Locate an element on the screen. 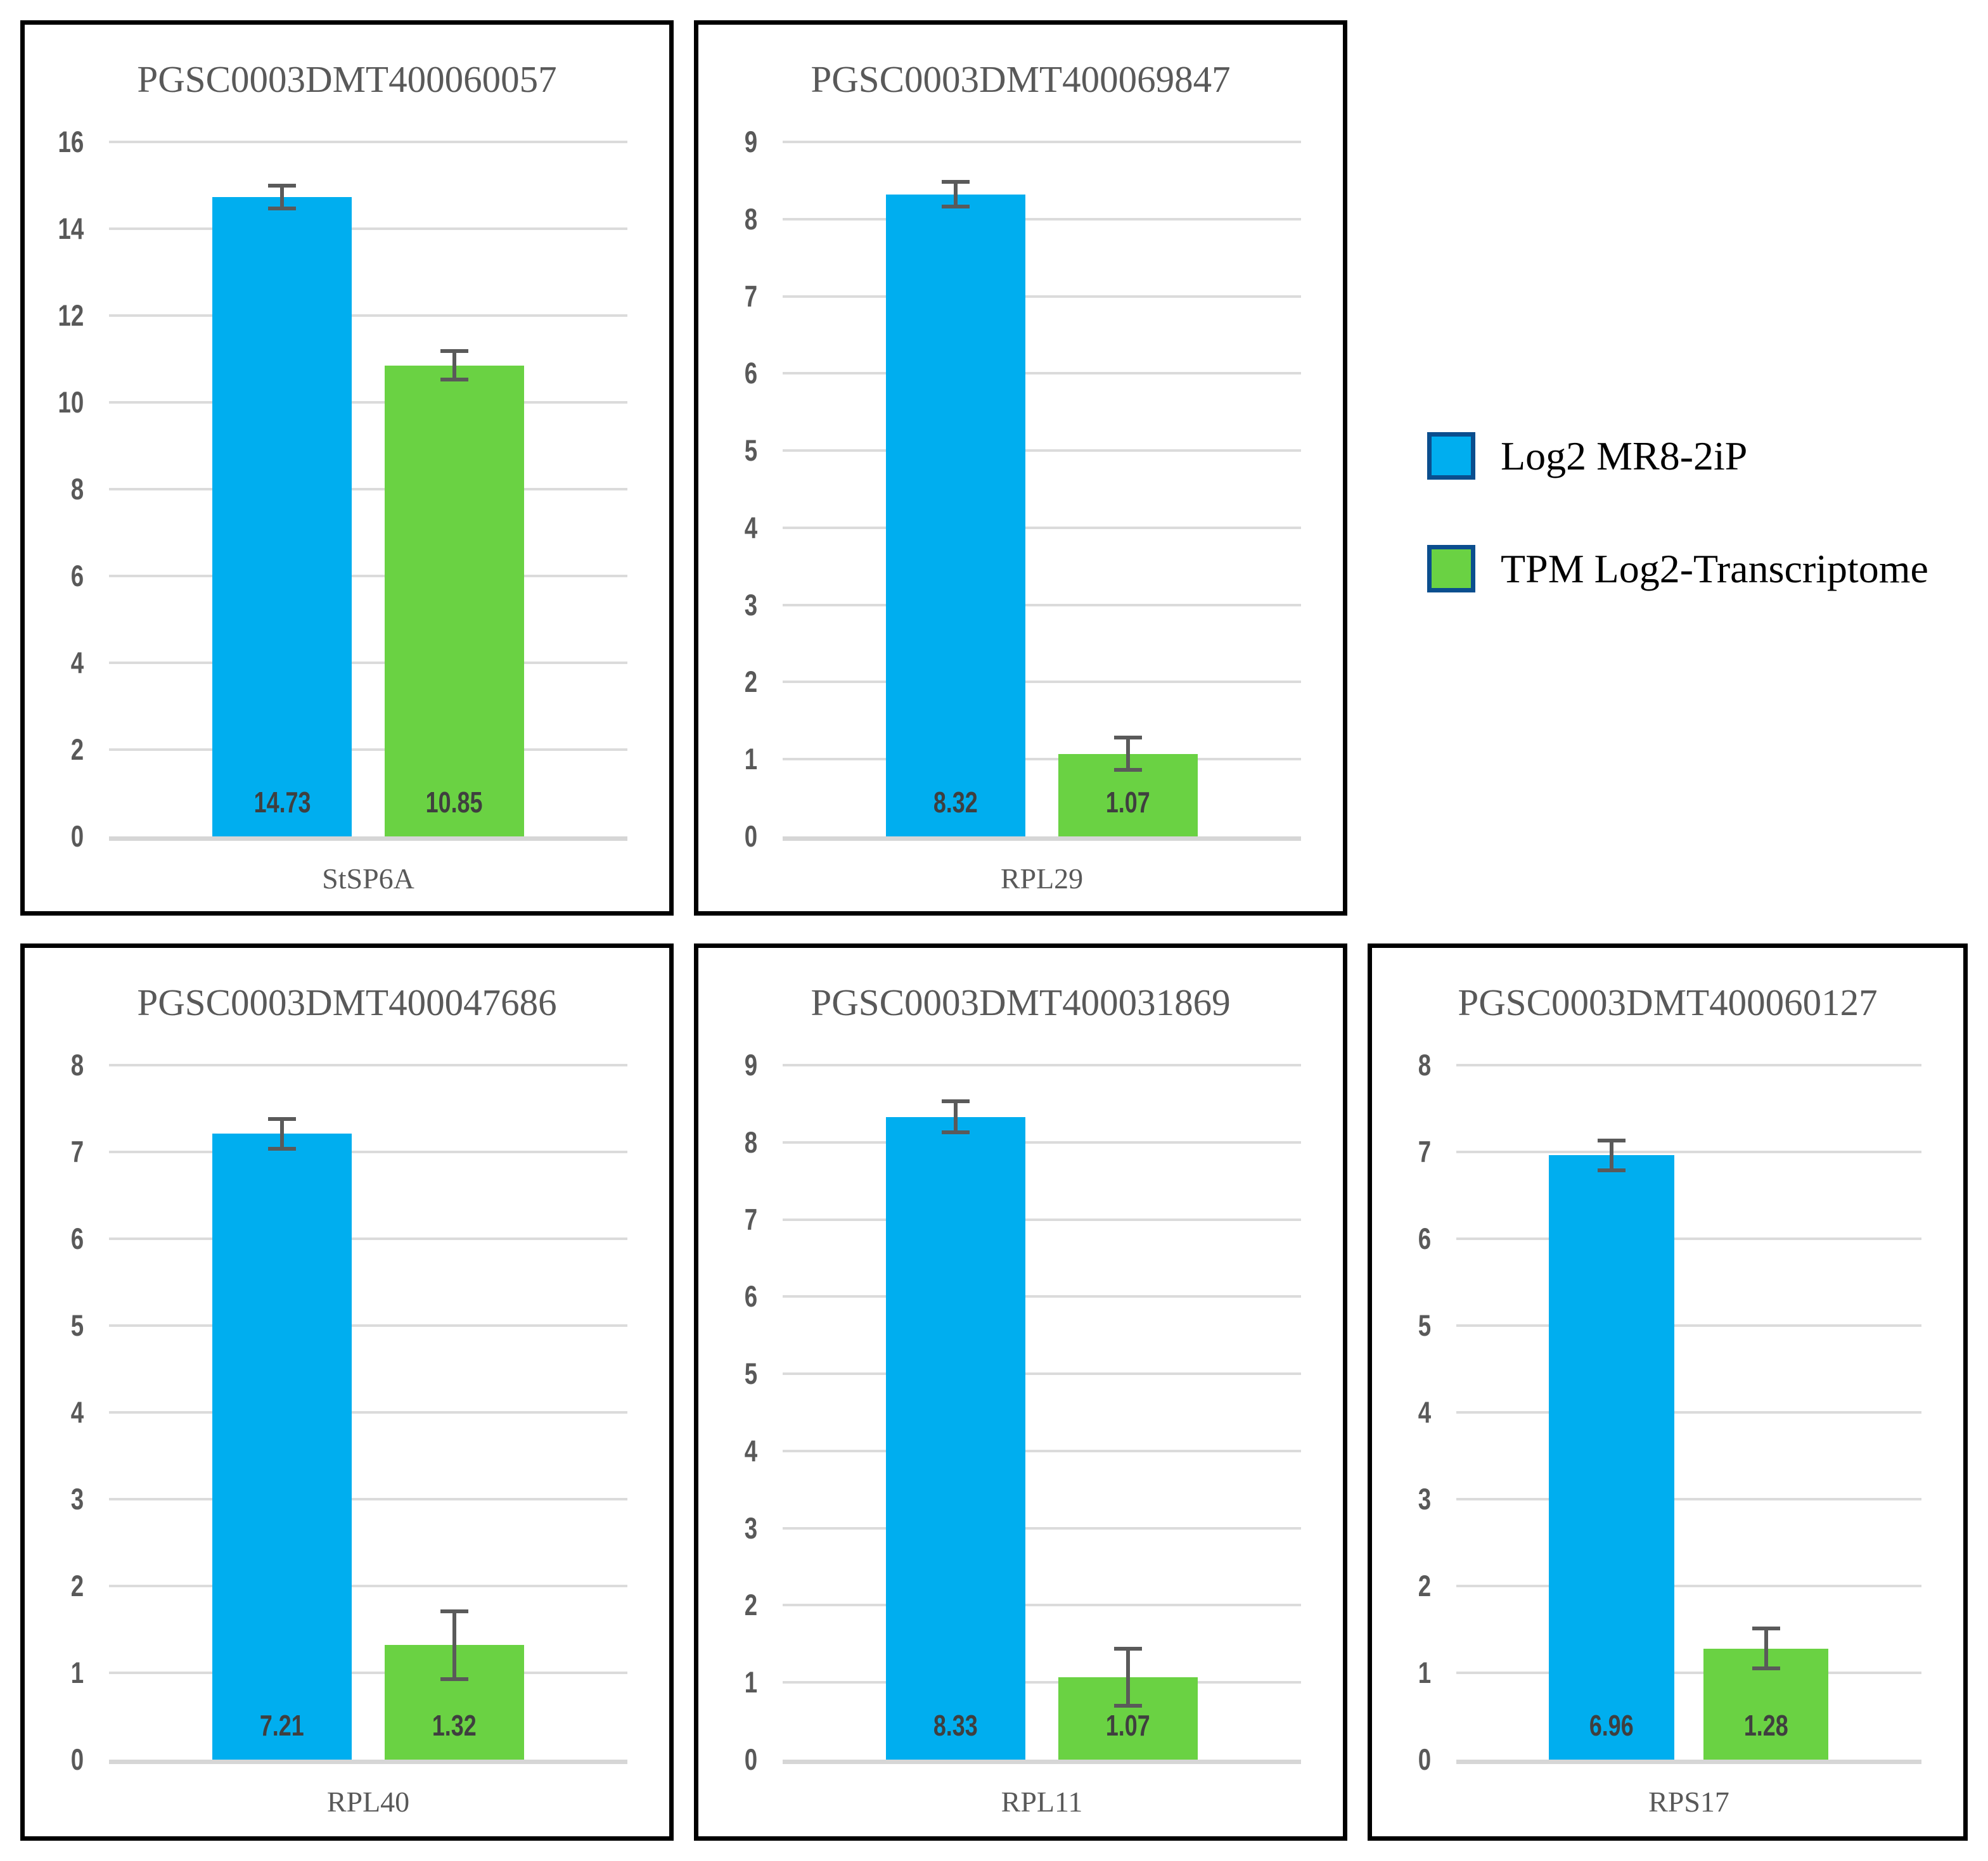  legend-swatch-green is located at coordinates (1451, 568).